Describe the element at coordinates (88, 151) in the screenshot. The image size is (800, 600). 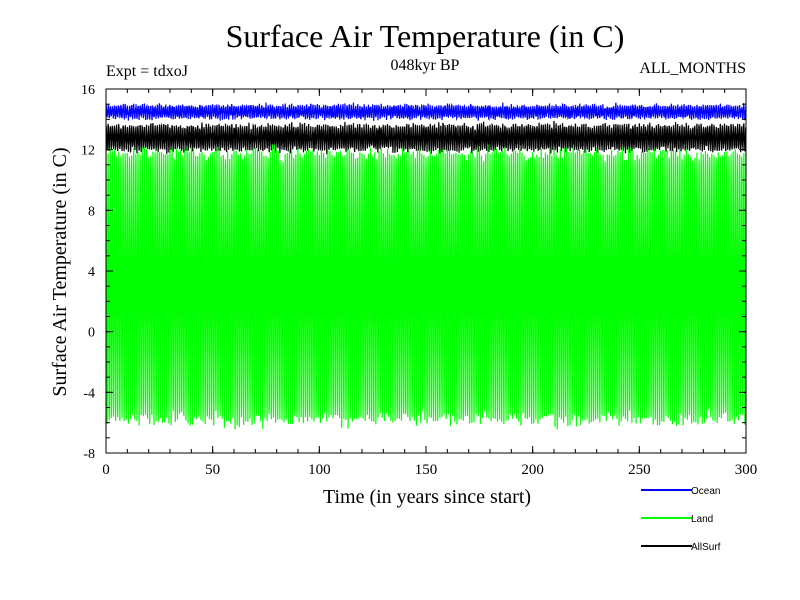
I see `y-tick-label: 12` at that location.